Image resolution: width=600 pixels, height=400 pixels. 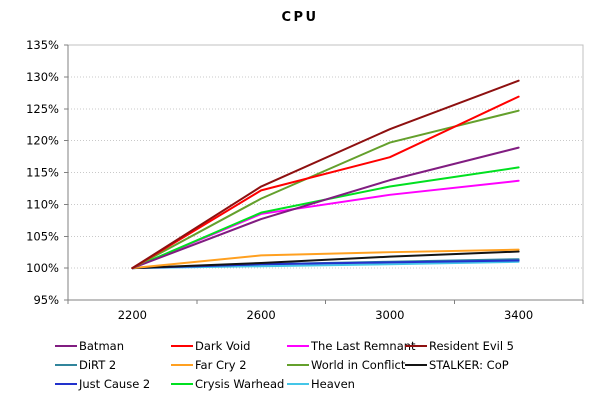 I want to click on legend-label: DiRT 2, so click(x=98, y=365).